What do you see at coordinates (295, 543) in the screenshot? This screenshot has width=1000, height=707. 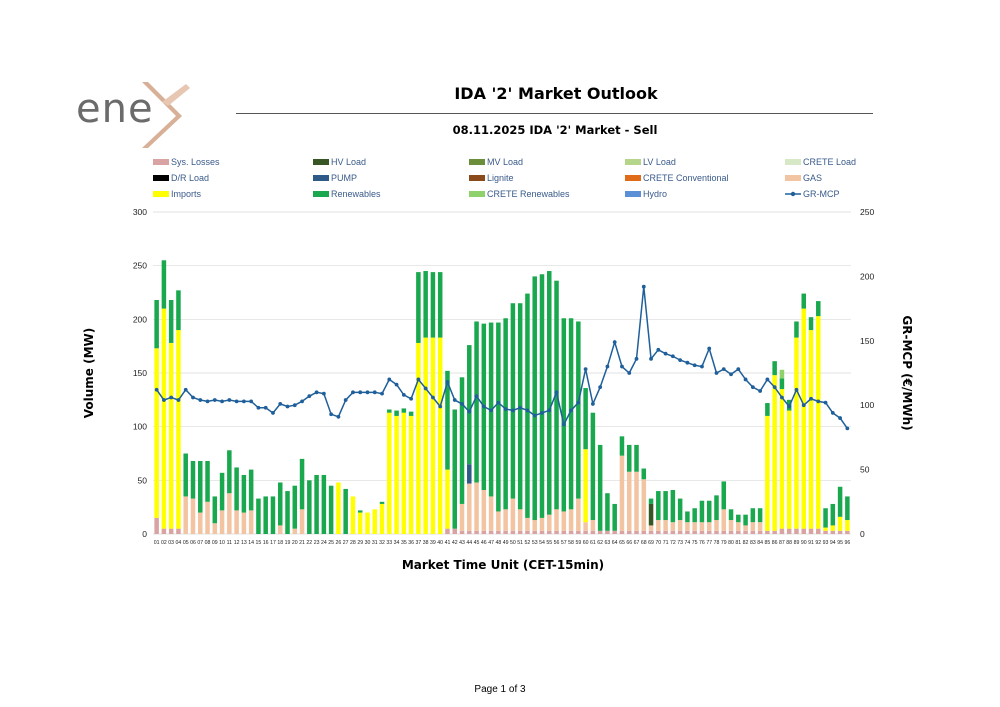 I see `x-tick-label: 20` at bounding box center [295, 543].